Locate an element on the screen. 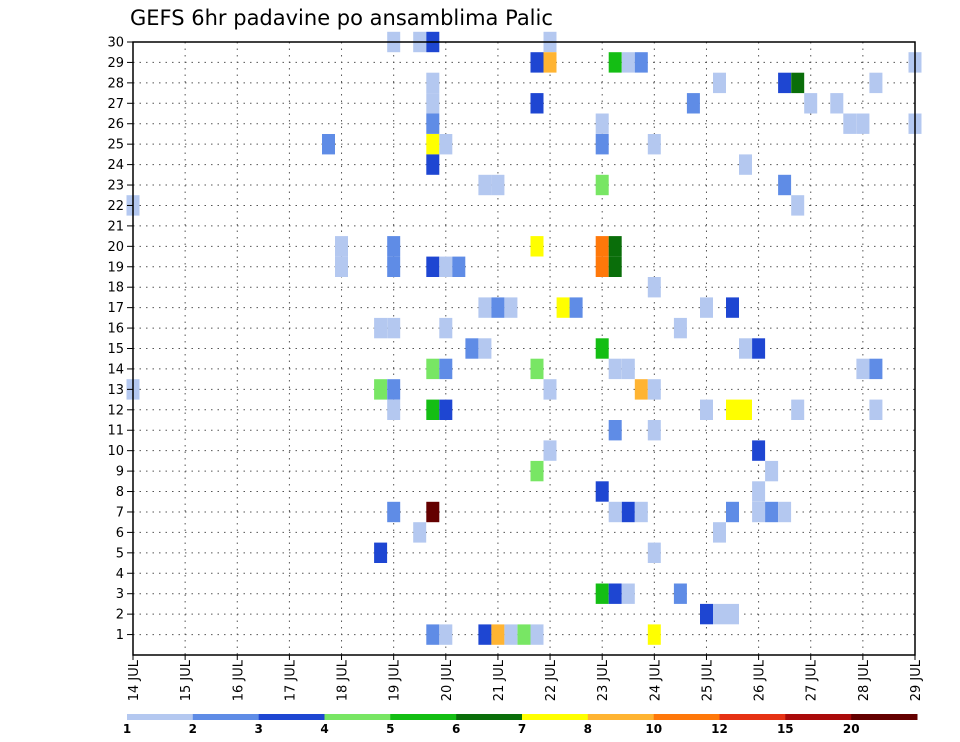  y-tick-label: 29 is located at coordinates (115, 63).